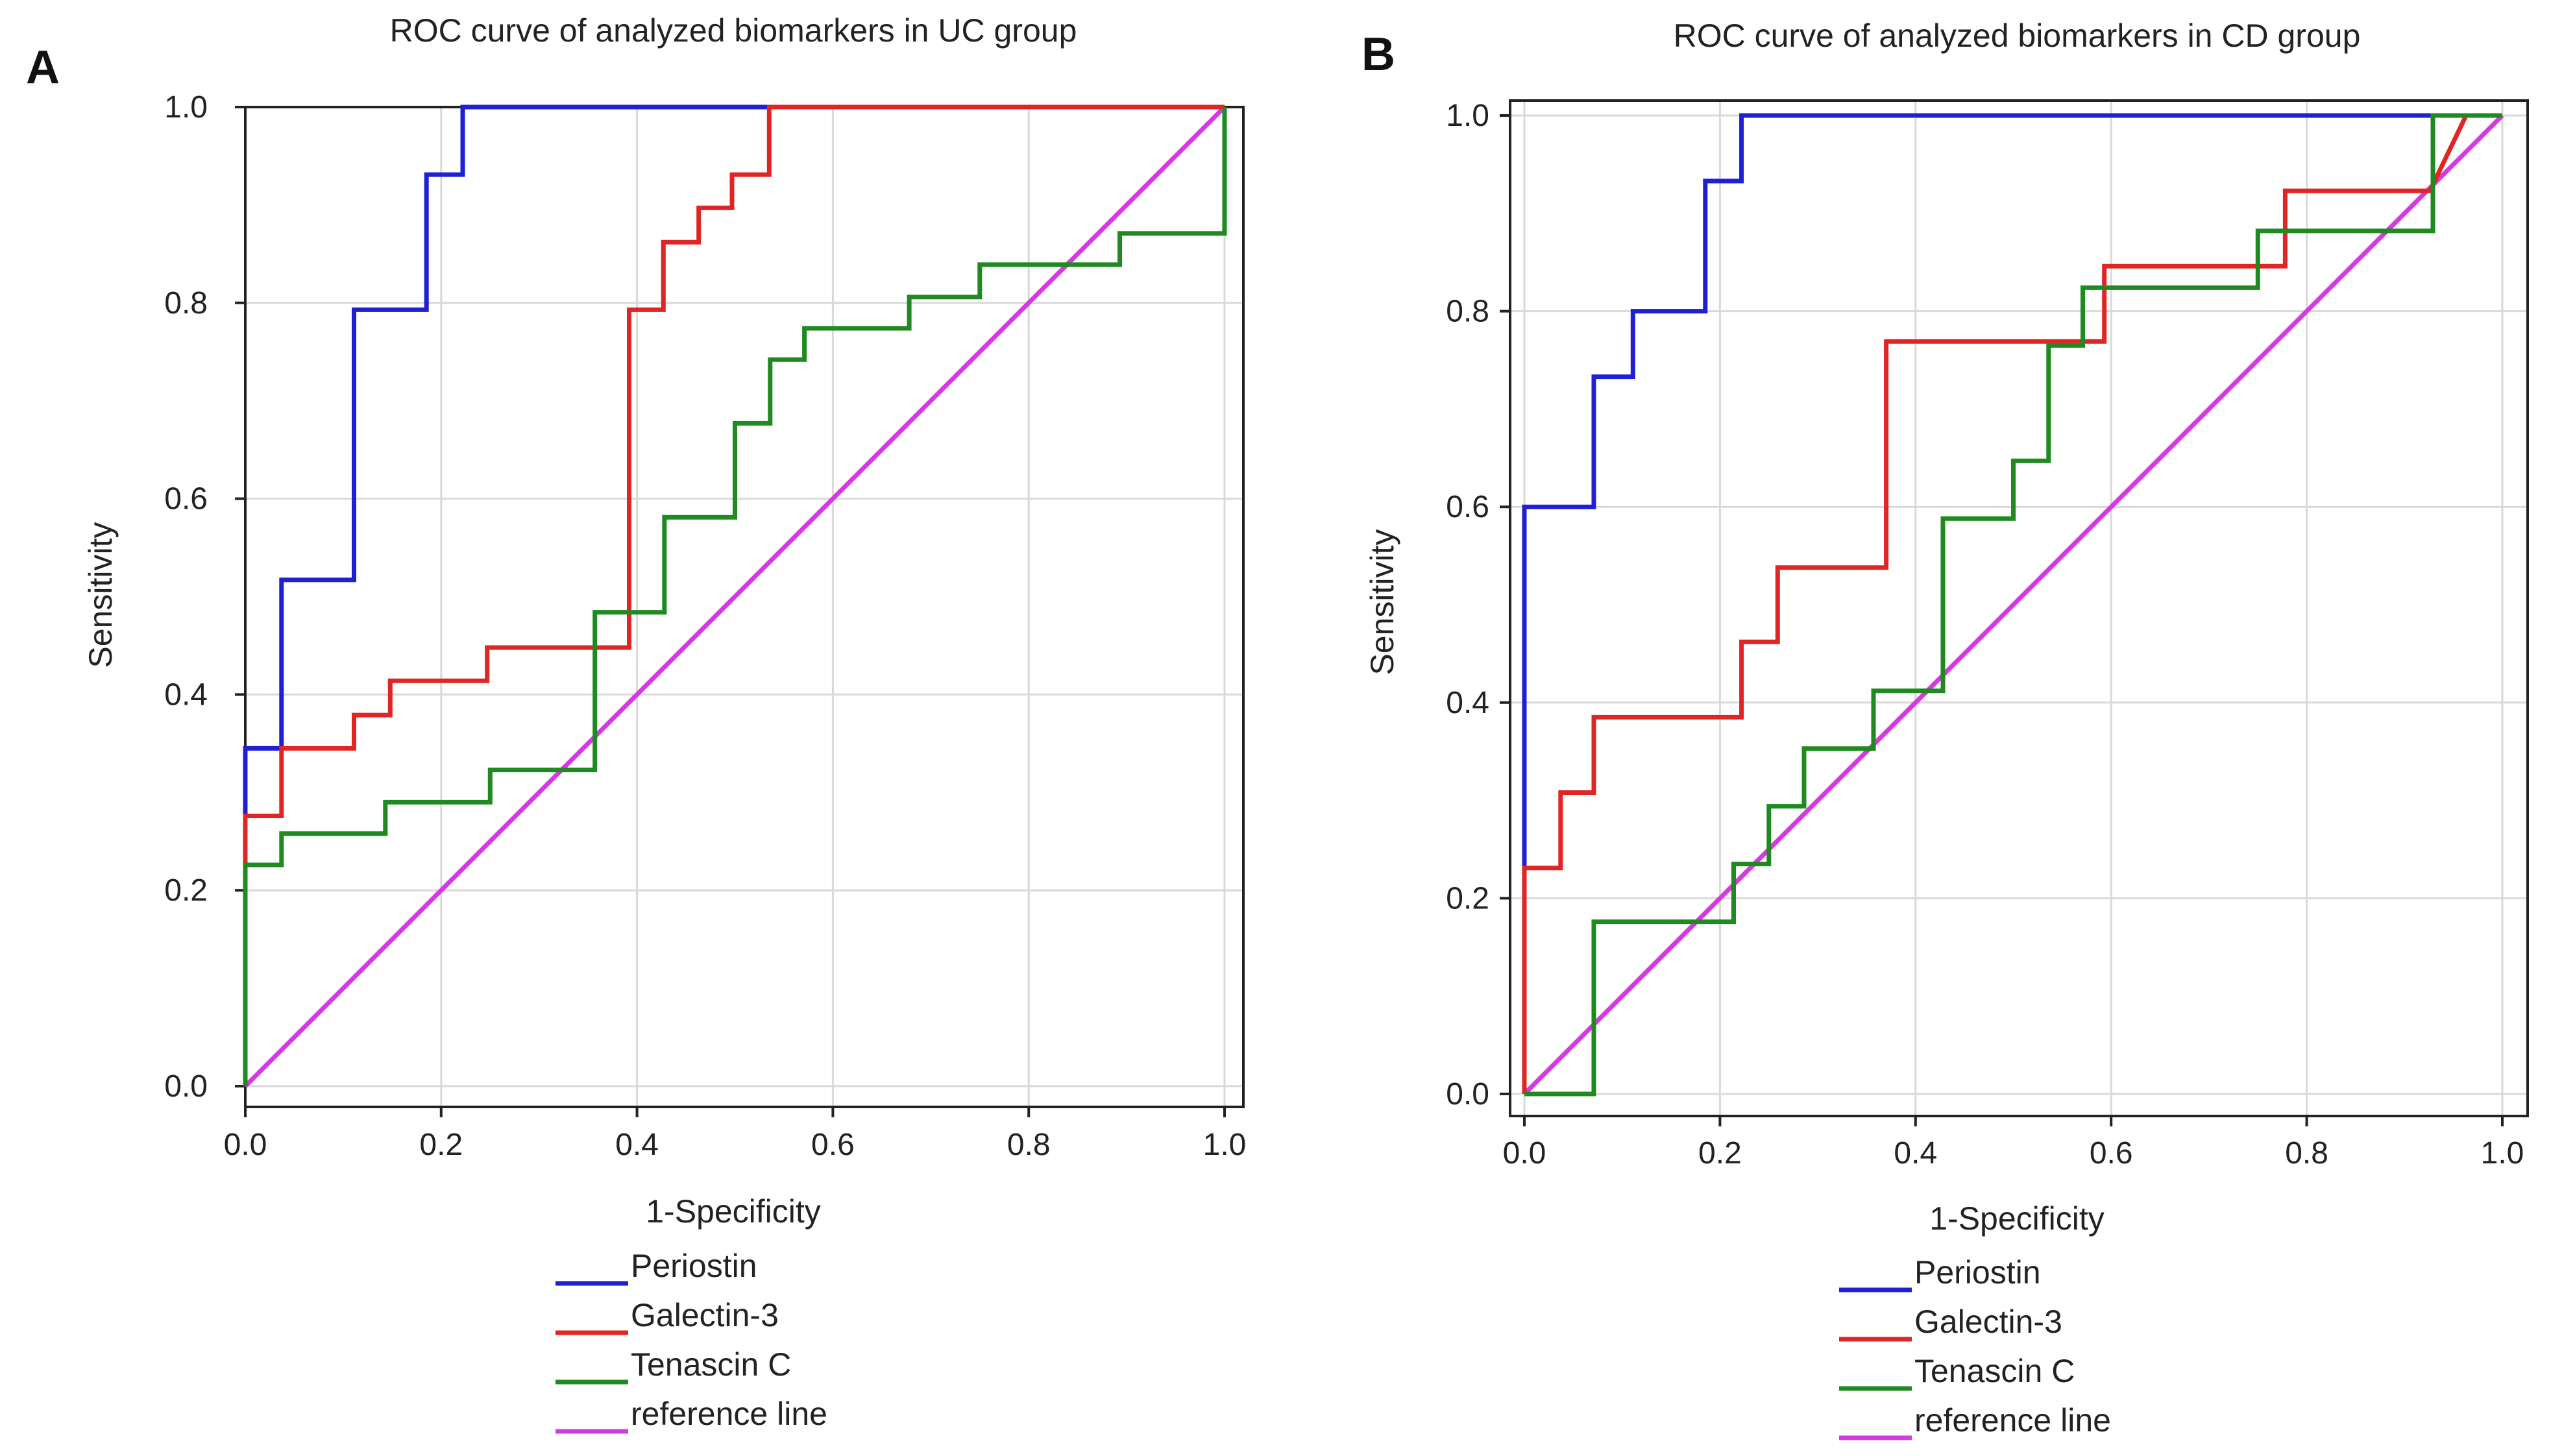 Image resolution: width=2551 pixels, height=1456 pixels. I want to click on panel-label: A, so click(43, 67).